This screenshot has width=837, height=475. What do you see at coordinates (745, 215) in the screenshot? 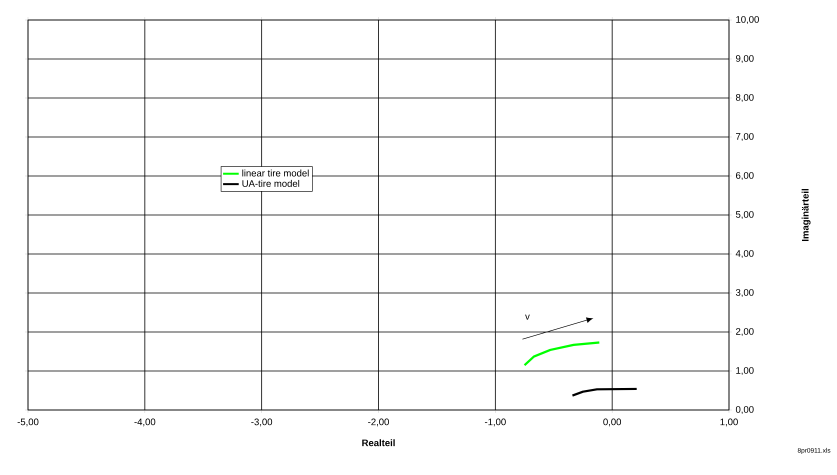
I see `y-tick-label: 5,00` at bounding box center [745, 215].